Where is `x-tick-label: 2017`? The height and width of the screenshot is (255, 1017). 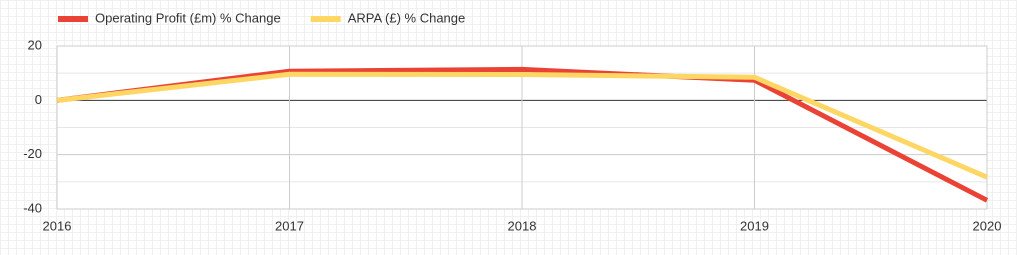
x-tick-label: 2017 is located at coordinates (289, 225).